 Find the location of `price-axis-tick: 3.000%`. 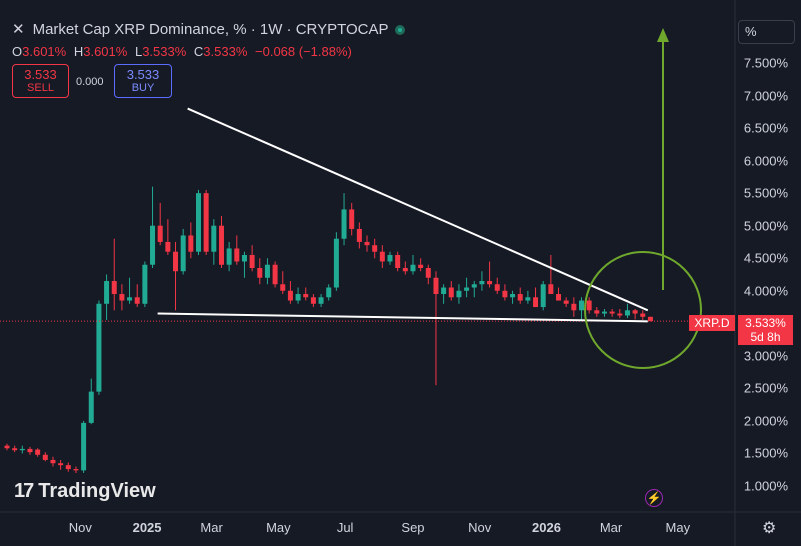

price-axis-tick: 3.000% is located at coordinates (765, 356).